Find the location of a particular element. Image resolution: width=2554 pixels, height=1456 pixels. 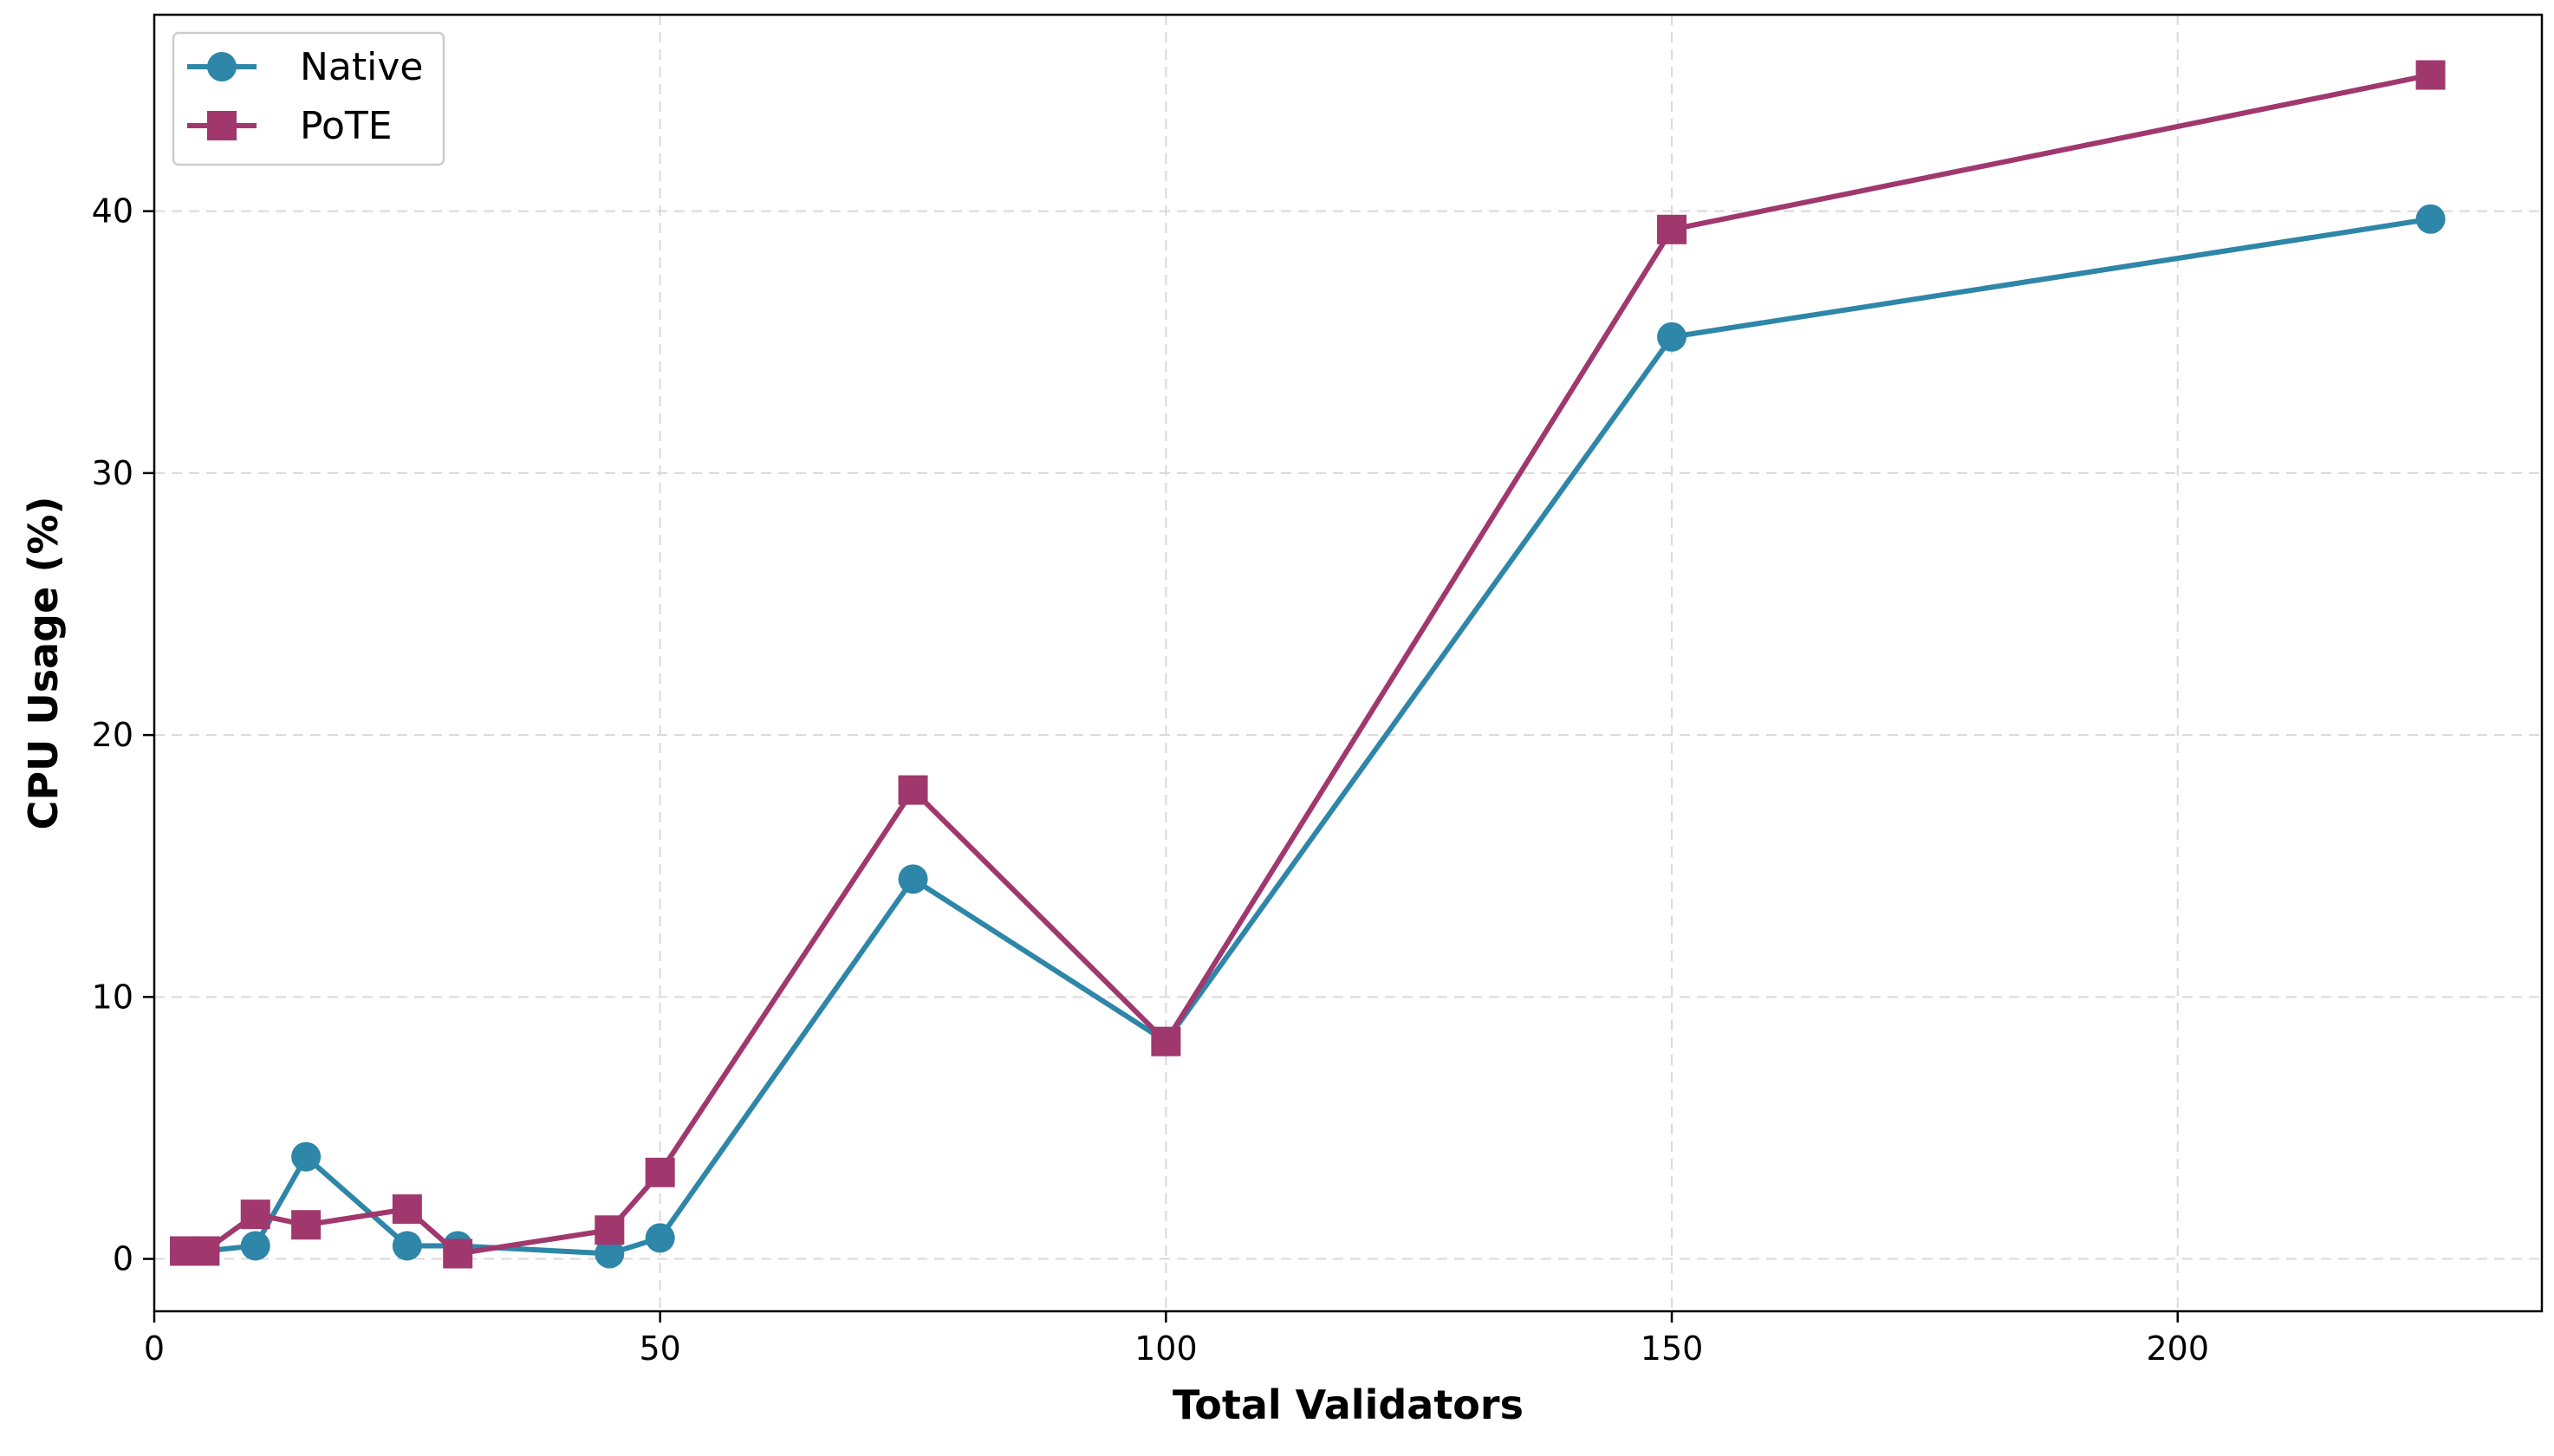

x-tick-label: 200 is located at coordinates (2177, 1348).